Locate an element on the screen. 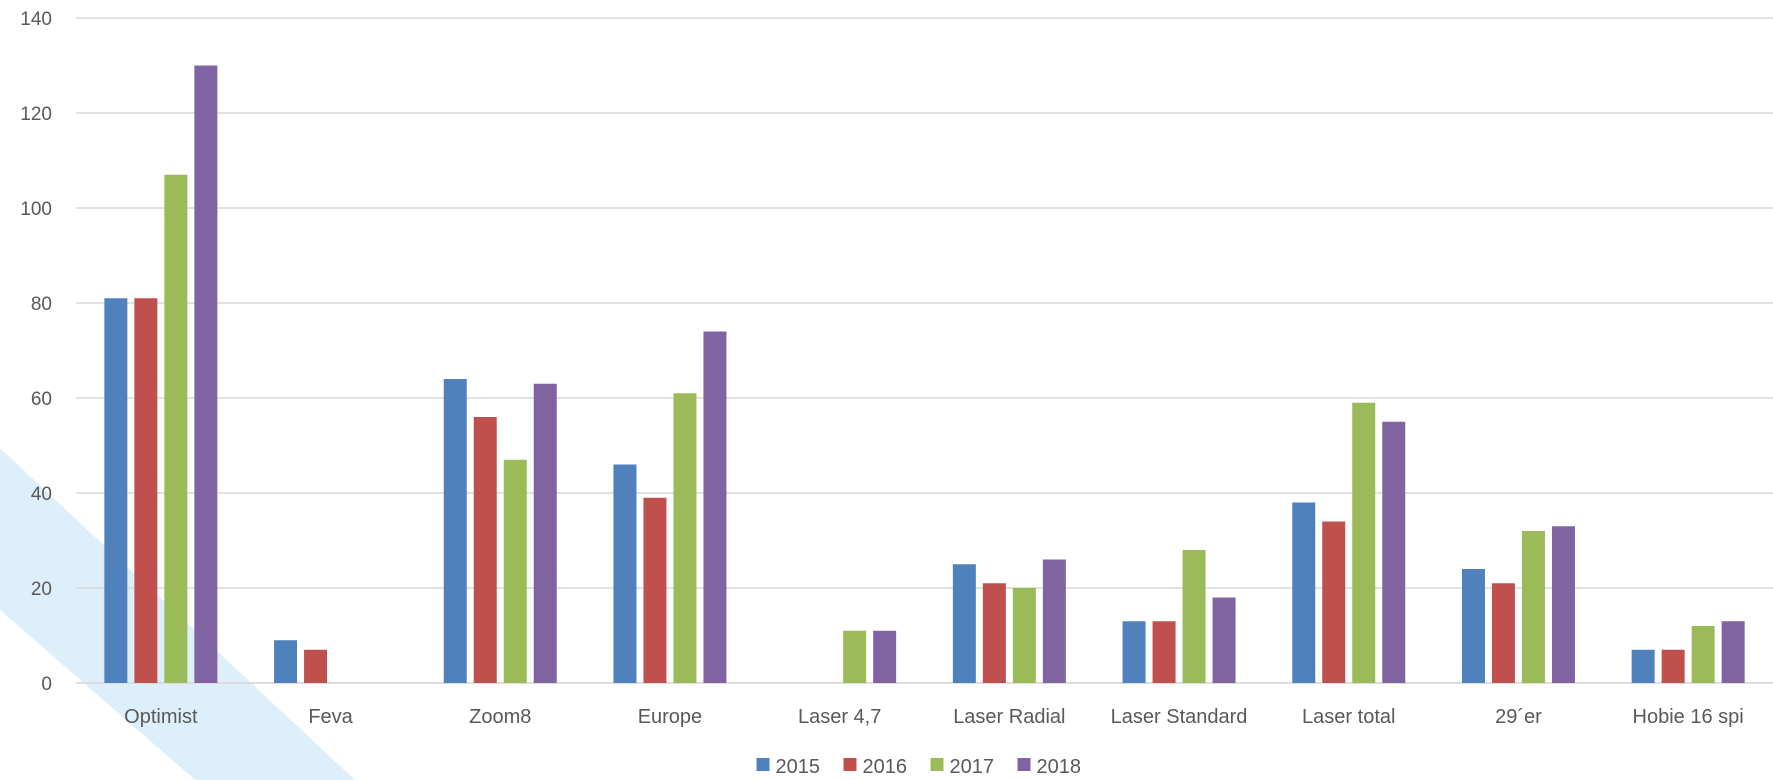 The image size is (1773, 780). bar-2017-laser-standard is located at coordinates (1194, 616).